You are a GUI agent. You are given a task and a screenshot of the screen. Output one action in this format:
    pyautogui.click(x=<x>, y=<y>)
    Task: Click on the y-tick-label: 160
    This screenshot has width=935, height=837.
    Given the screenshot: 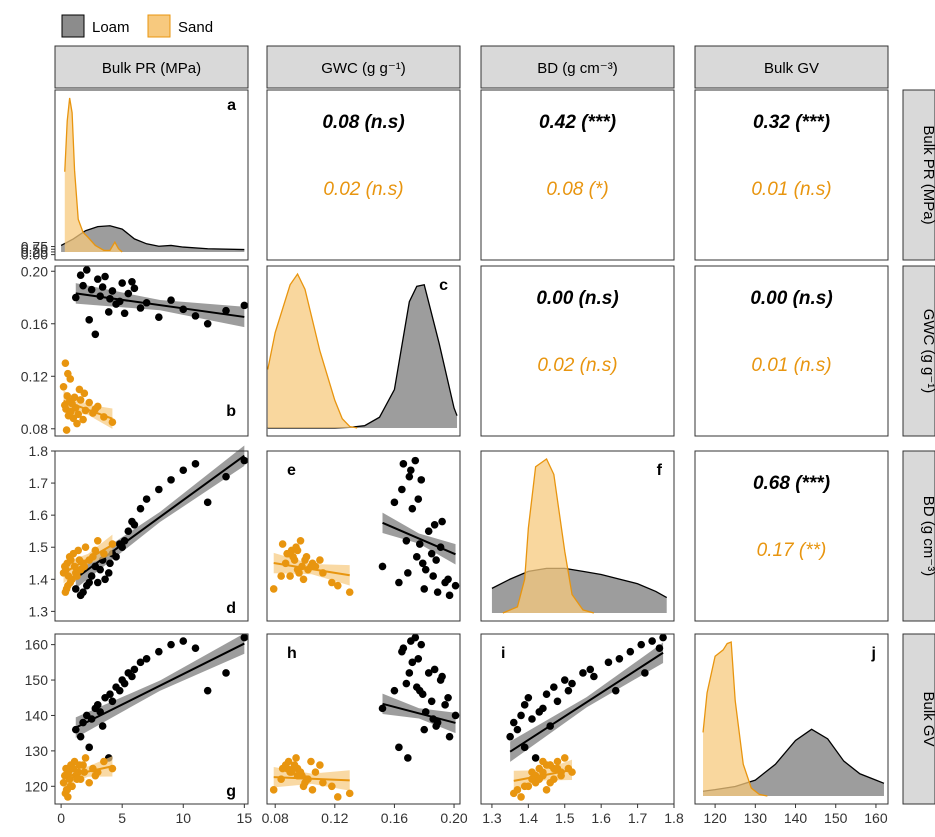 What is the action you would take?
    pyautogui.click(x=37, y=645)
    